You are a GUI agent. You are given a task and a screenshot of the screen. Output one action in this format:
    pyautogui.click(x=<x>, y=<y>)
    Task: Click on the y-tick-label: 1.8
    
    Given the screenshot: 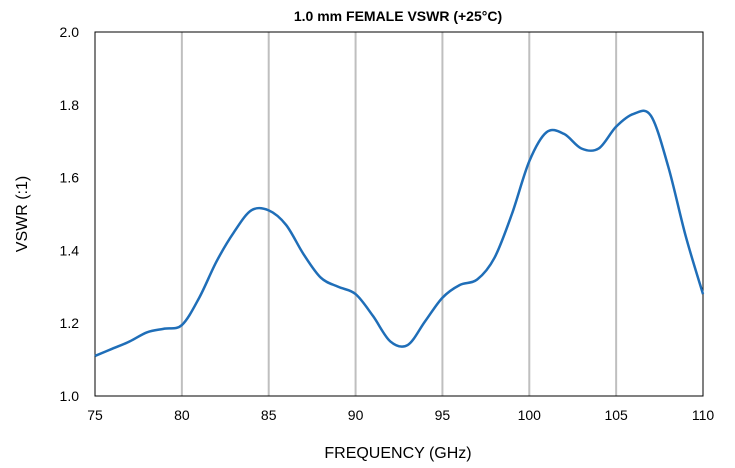 What is the action you would take?
    pyautogui.click(x=70, y=105)
    